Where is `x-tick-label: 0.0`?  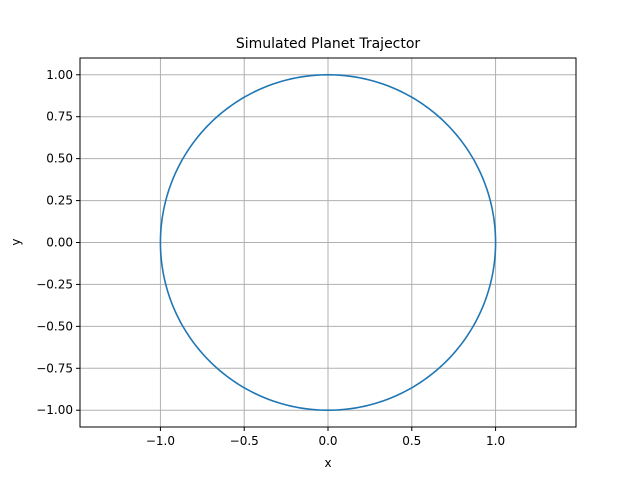
x-tick-label: 0.0 is located at coordinates (327, 441).